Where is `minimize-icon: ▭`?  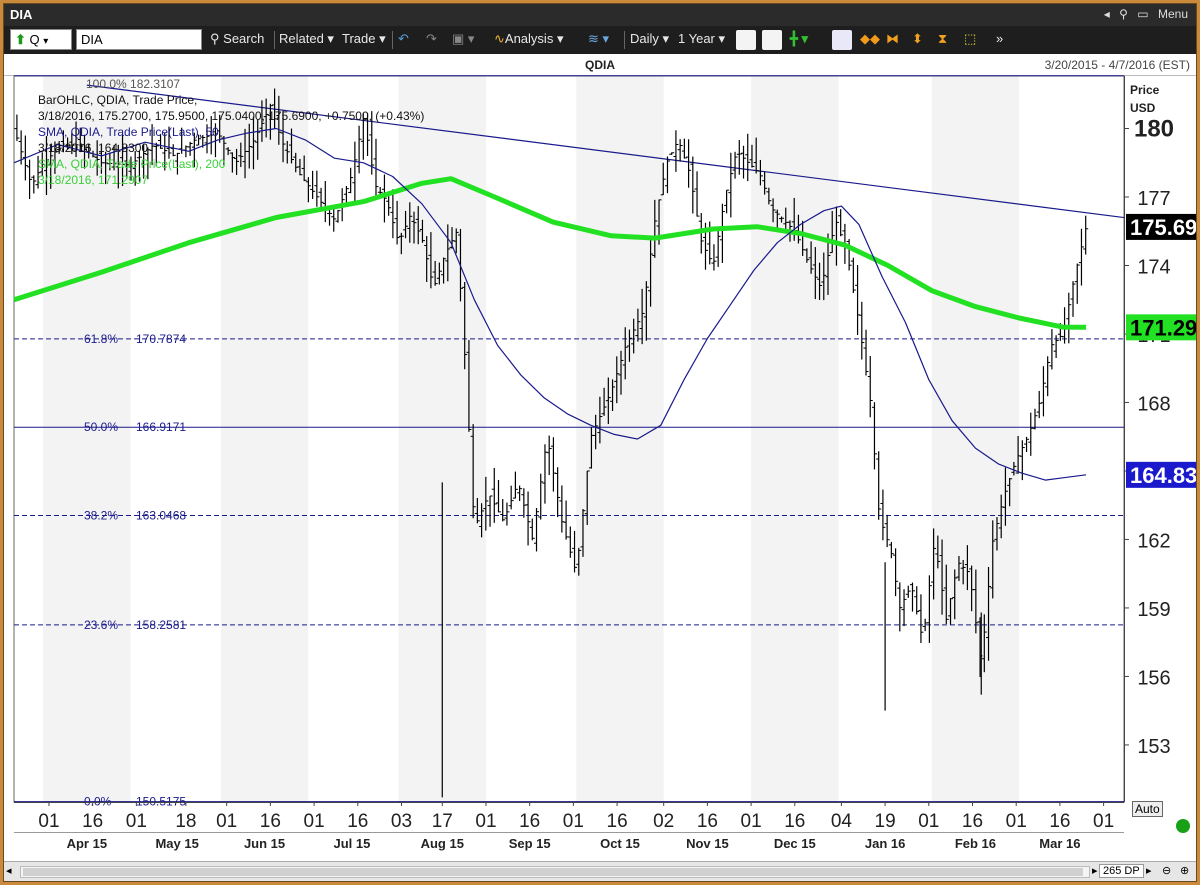 minimize-icon: ▭ is located at coordinates (1143, 14).